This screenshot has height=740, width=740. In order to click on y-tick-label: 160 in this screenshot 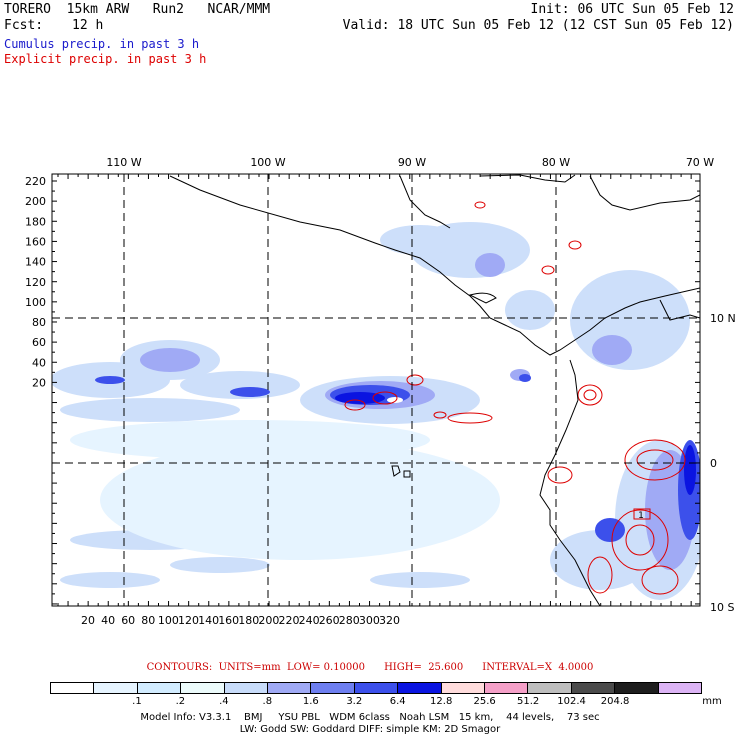, I will do `click(35, 241)`.